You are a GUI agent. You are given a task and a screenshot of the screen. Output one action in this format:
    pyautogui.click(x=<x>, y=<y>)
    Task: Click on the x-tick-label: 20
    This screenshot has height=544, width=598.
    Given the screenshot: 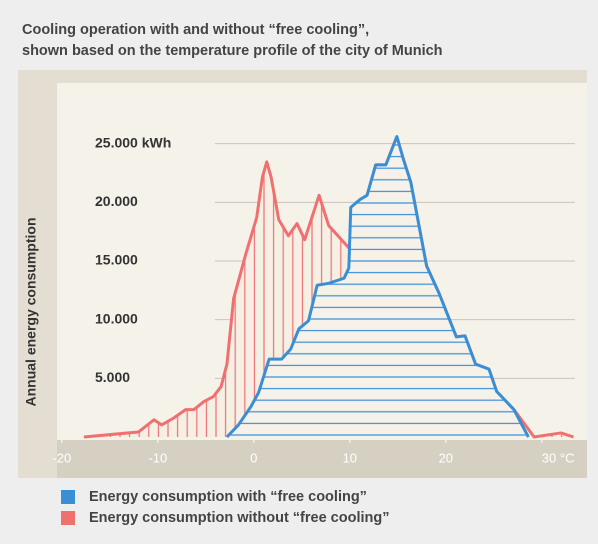 What is the action you would take?
    pyautogui.click(x=446, y=457)
    